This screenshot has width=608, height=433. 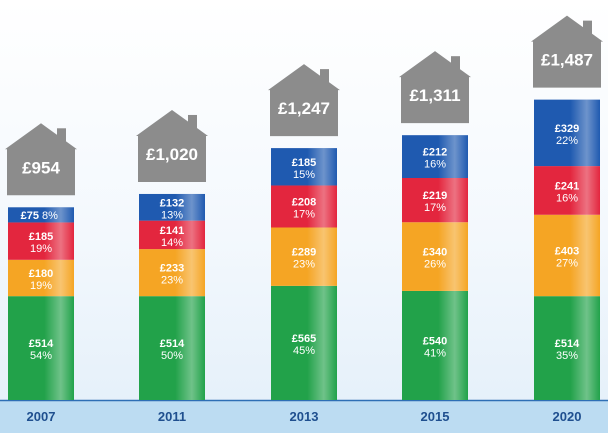 I want to click on total-house-2020: £1,487, so click(x=567, y=51).